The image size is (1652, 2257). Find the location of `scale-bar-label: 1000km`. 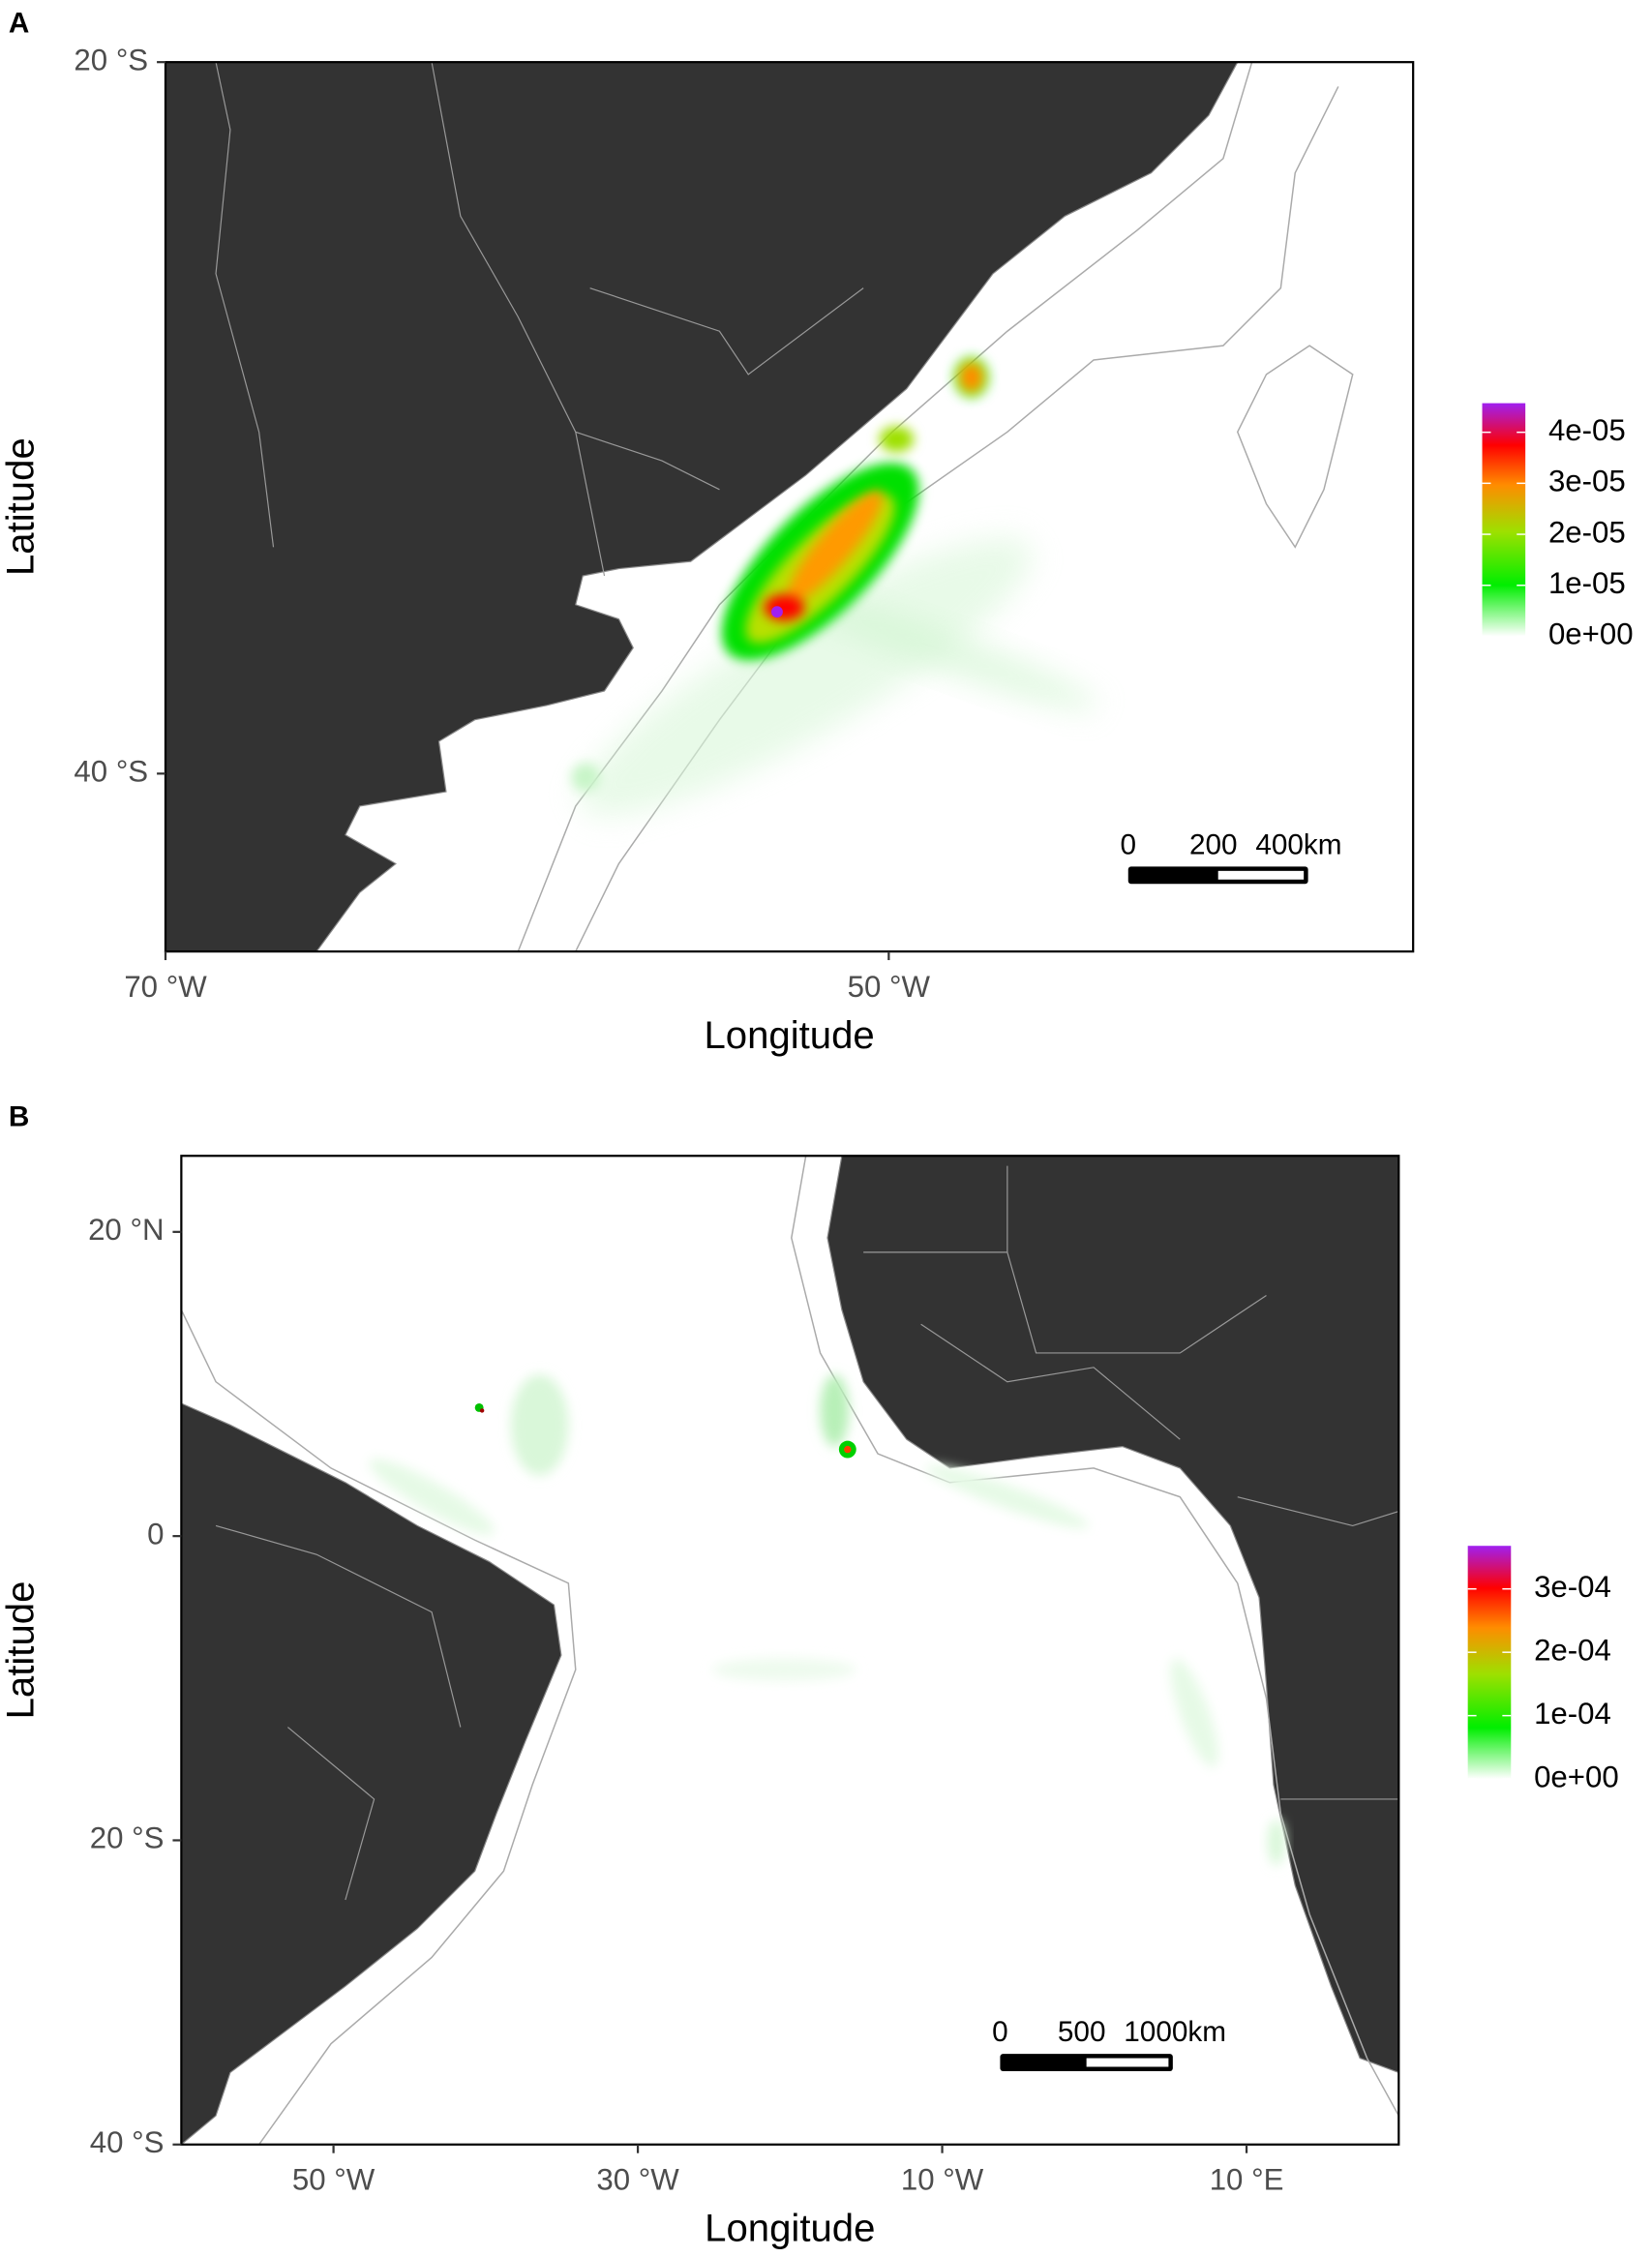

scale-bar-label: 1000km is located at coordinates (1175, 2032).